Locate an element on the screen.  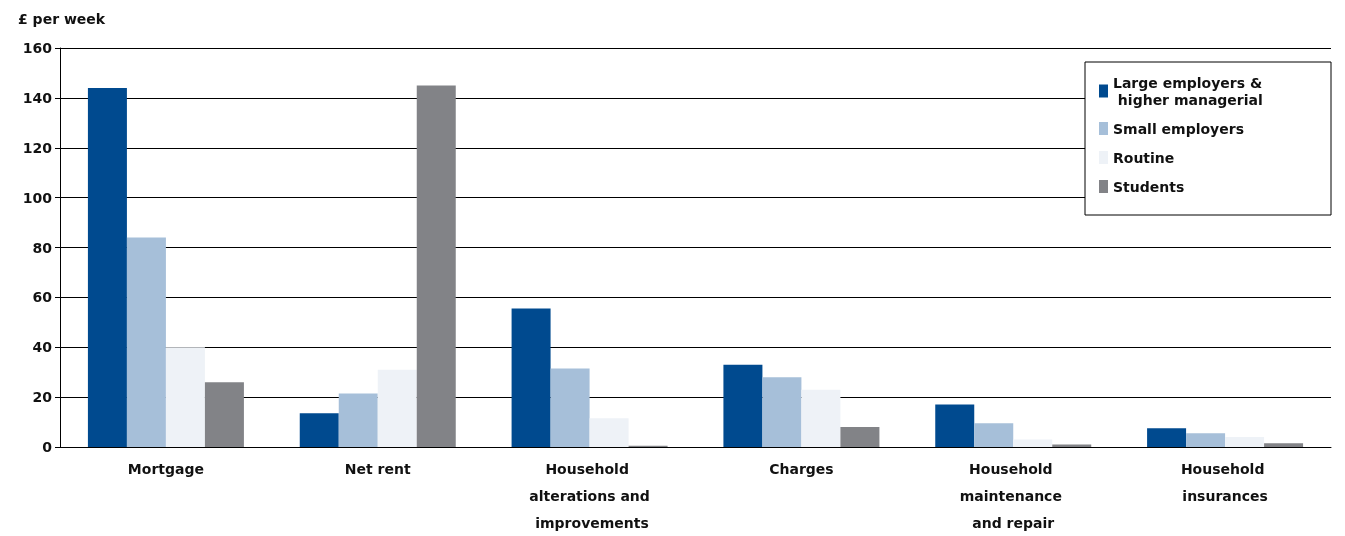
y-tick-label: 100 is located at coordinates (37, 197).